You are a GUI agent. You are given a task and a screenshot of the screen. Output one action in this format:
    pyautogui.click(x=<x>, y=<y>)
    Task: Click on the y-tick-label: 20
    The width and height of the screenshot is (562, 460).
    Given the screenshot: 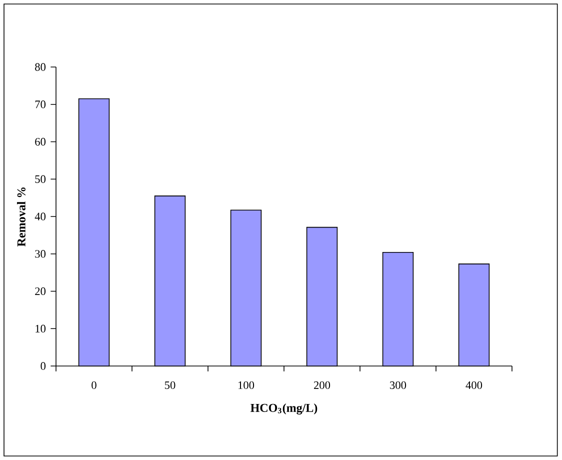 What is the action you would take?
    pyautogui.click(x=40, y=291)
    